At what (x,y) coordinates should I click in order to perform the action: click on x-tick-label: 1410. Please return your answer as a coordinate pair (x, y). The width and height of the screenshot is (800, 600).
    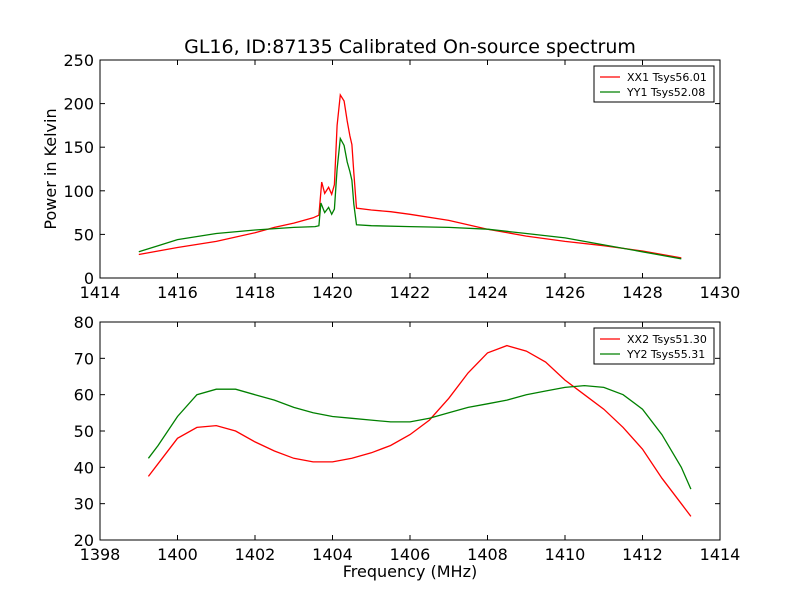
    Looking at the image, I should click on (565, 554).